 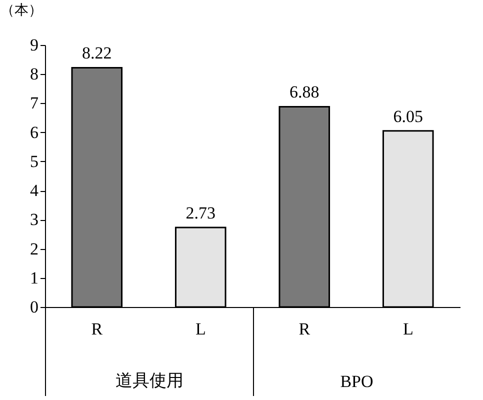 What do you see at coordinates (149, 380) in the screenshot?
I see `text: 道具使用` at bounding box center [149, 380].